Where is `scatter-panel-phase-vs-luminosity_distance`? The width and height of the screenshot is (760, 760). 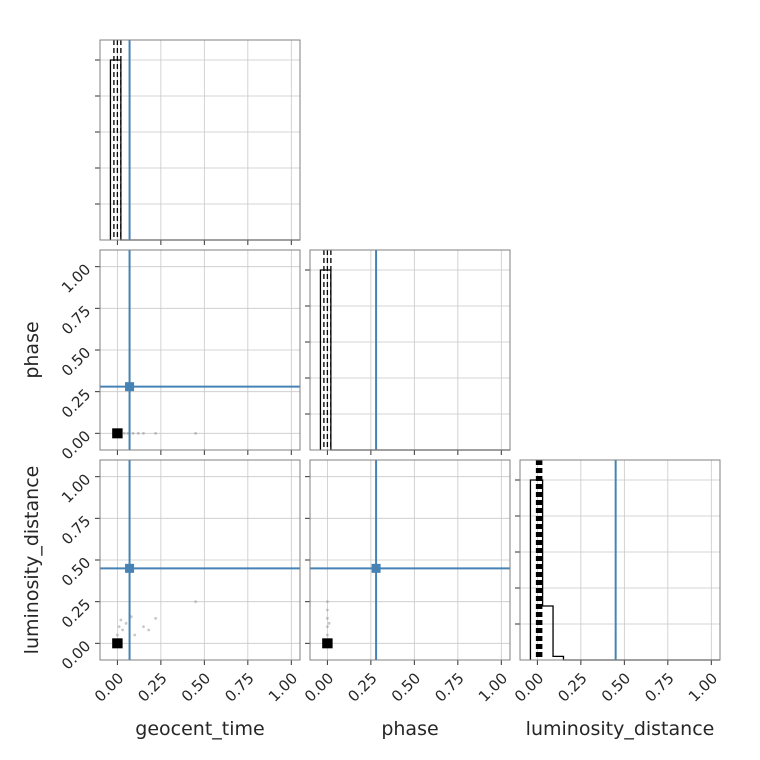 scatter-panel-phase-vs-luminosity_distance is located at coordinates (408, 562).